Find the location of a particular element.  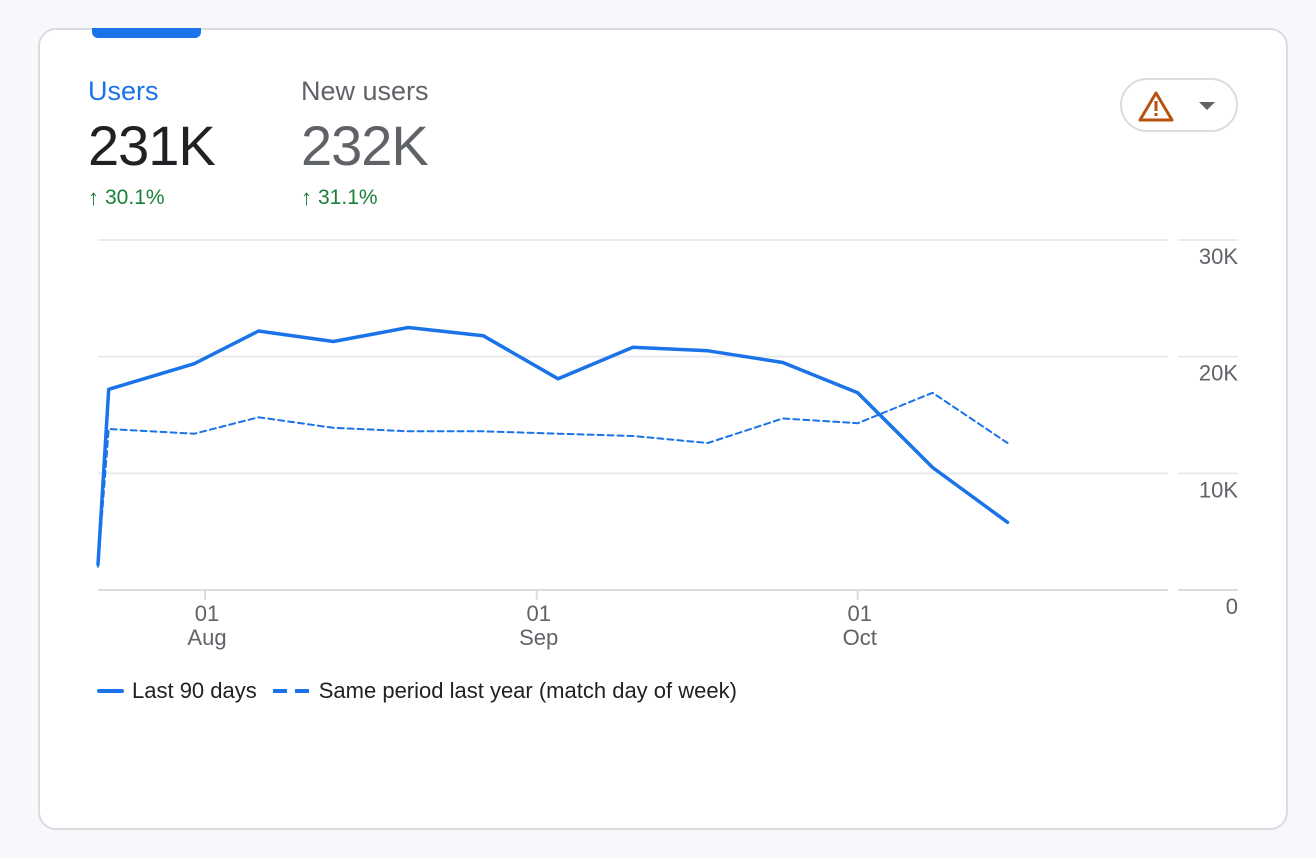

metric-users-change-value: 30.1% is located at coordinates (135, 197).